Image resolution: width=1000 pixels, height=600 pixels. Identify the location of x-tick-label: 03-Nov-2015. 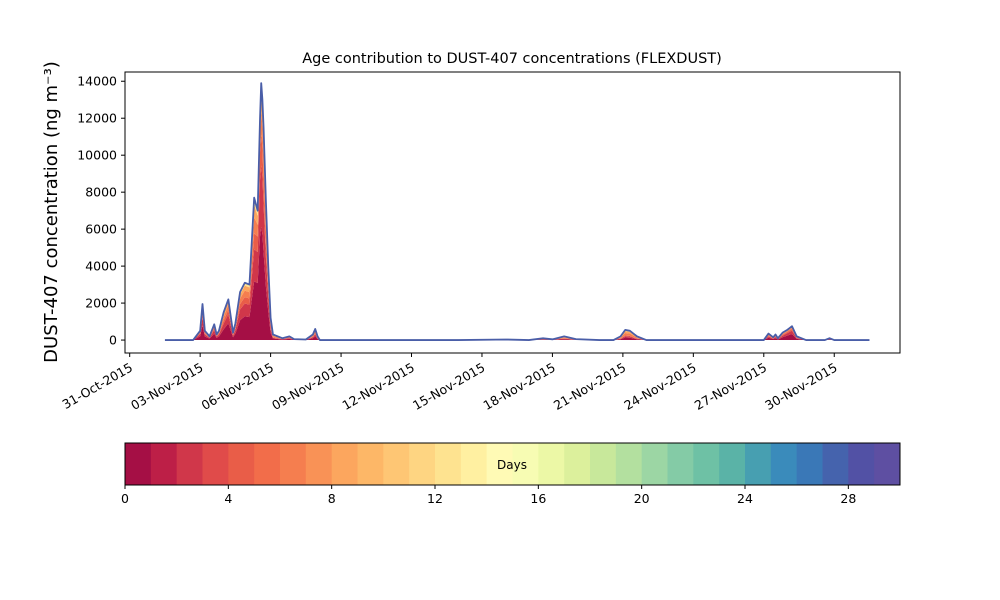
(166, 386).